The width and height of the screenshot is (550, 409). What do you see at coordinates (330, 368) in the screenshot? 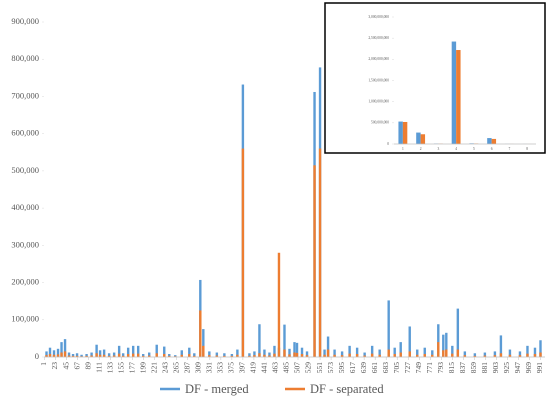
I see `x-tick-label: 573` at bounding box center [330, 368].